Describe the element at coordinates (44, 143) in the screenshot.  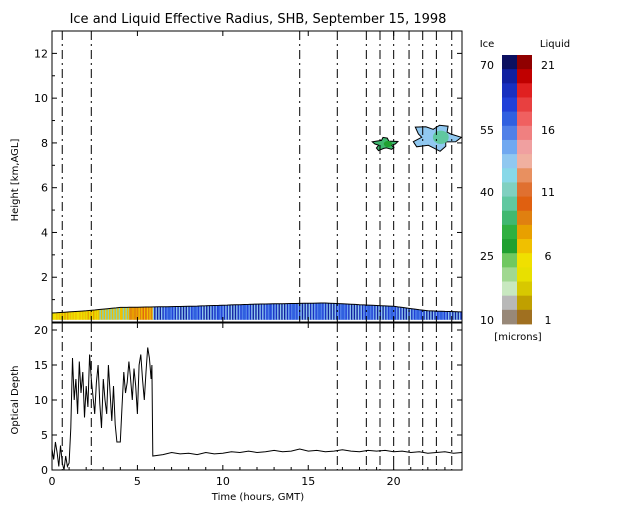
I see `top-ytick-label: 8` at that location.